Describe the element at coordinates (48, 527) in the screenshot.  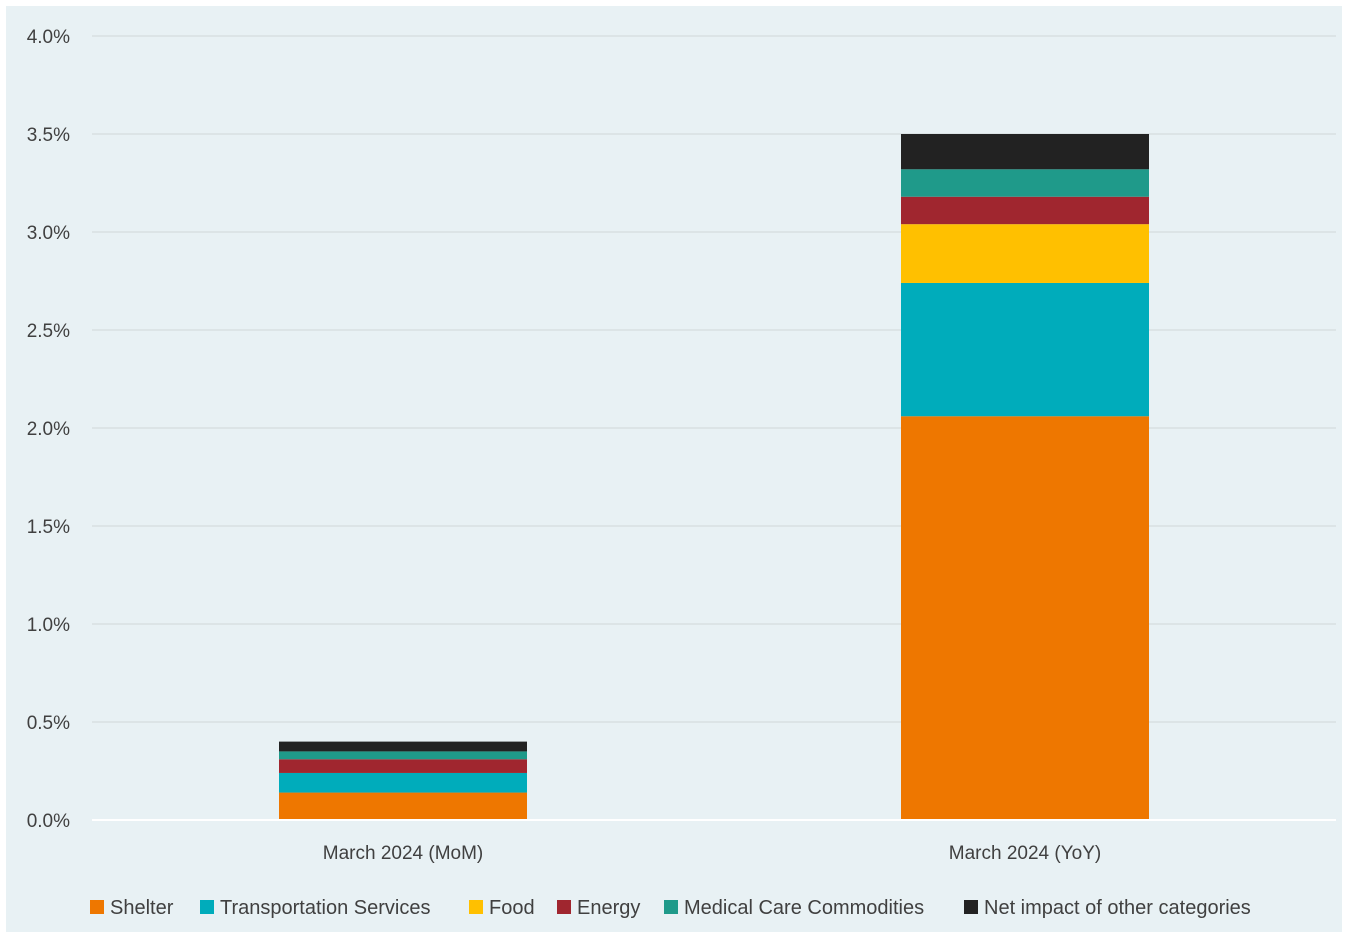
I see `y-tick-label: 1.5%` at that location.